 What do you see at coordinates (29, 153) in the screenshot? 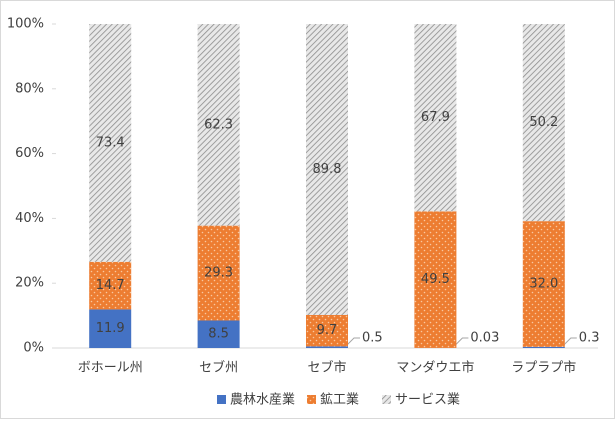
I see `y-tick-label: 60%` at bounding box center [29, 153].